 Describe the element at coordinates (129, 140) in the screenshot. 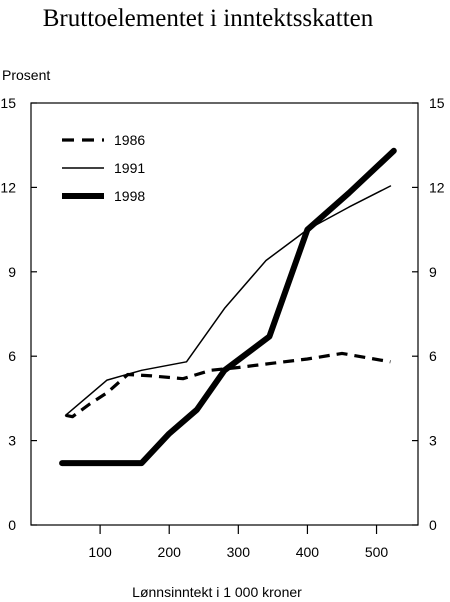

I see `legend-label-1986: 1986` at that location.